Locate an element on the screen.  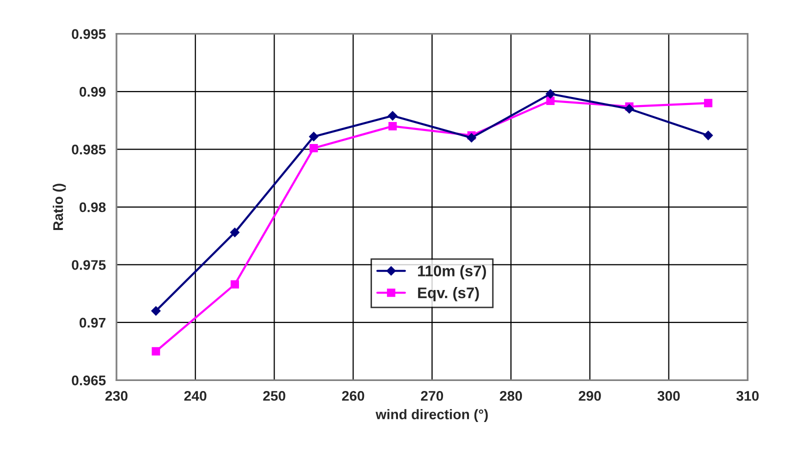
x-tick-label: 250 is located at coordinates (274, 395).